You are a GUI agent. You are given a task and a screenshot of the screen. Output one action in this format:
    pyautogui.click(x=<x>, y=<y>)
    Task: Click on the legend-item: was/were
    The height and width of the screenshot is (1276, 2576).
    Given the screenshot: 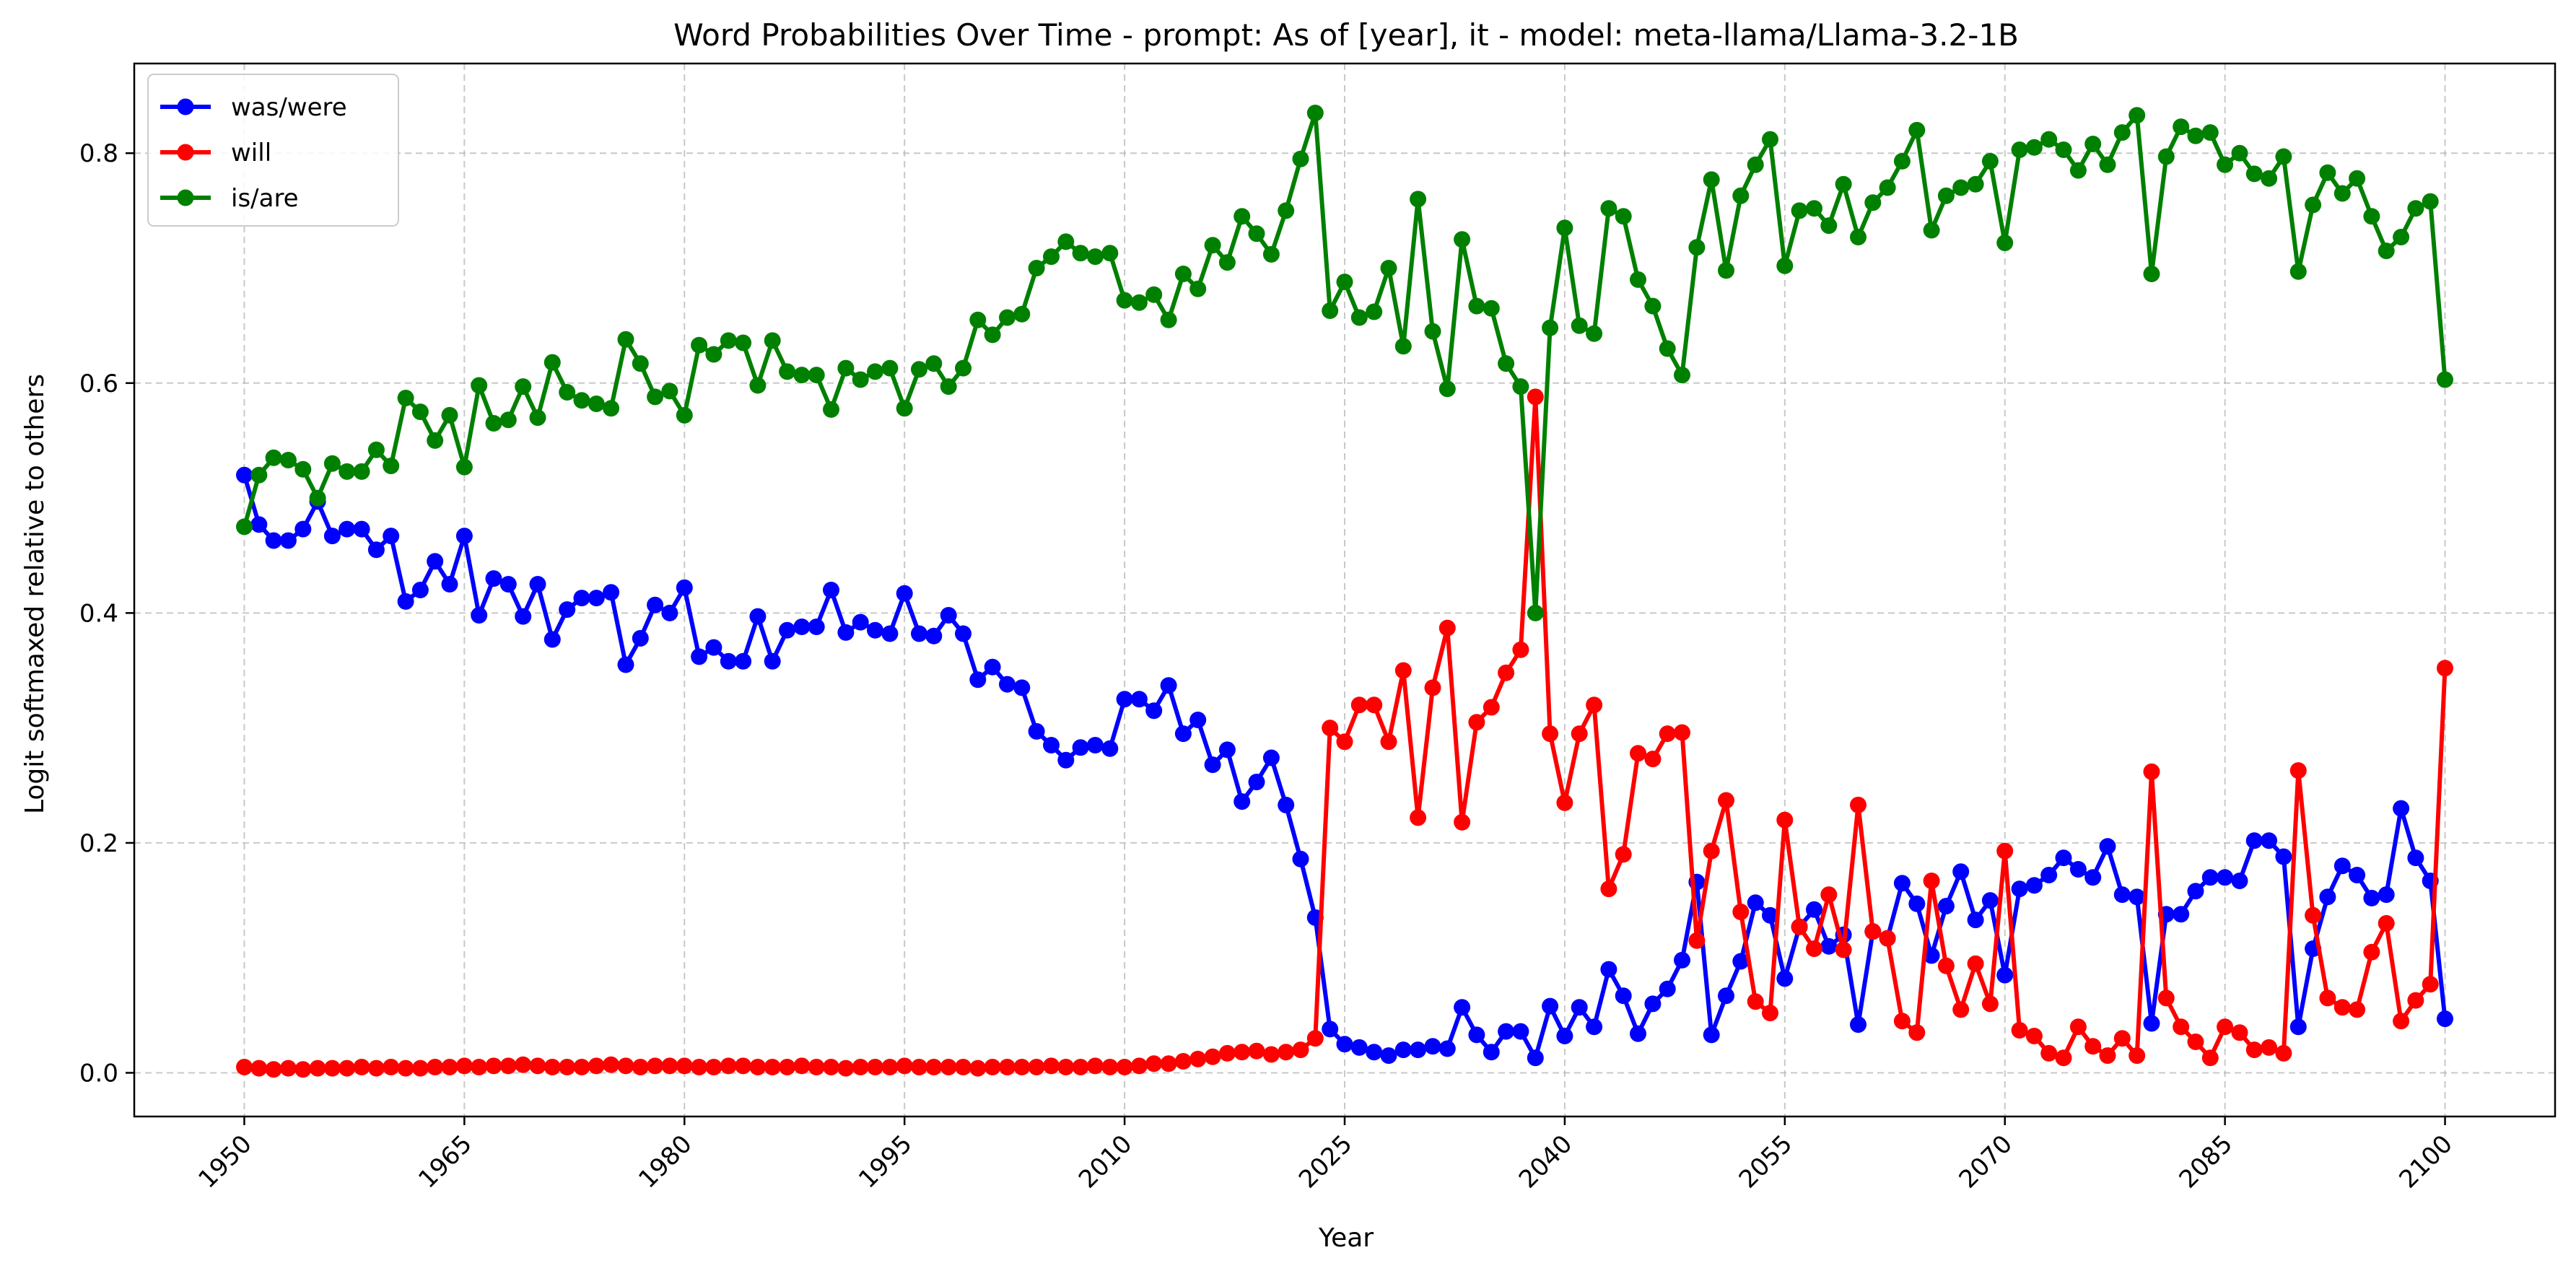 What is the action you would take?
    pyautogui.click(x=253, y=107)
    